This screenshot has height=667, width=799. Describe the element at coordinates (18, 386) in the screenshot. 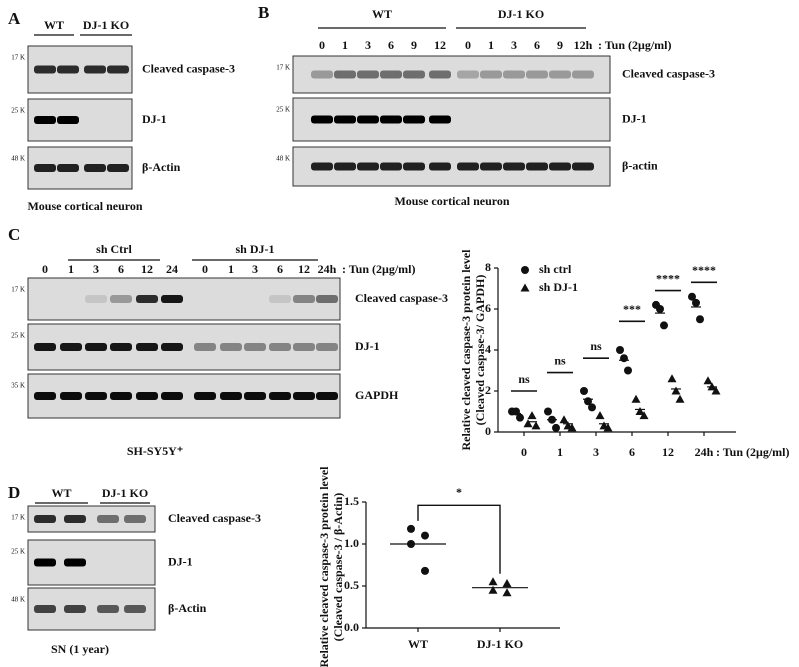

I see `mw-marker: 35 K` at that location.